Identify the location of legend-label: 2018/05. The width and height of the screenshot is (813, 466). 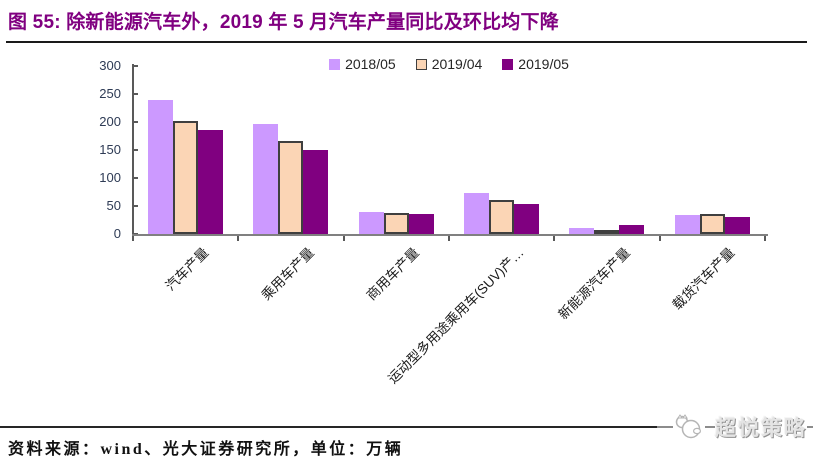
(370, 64).